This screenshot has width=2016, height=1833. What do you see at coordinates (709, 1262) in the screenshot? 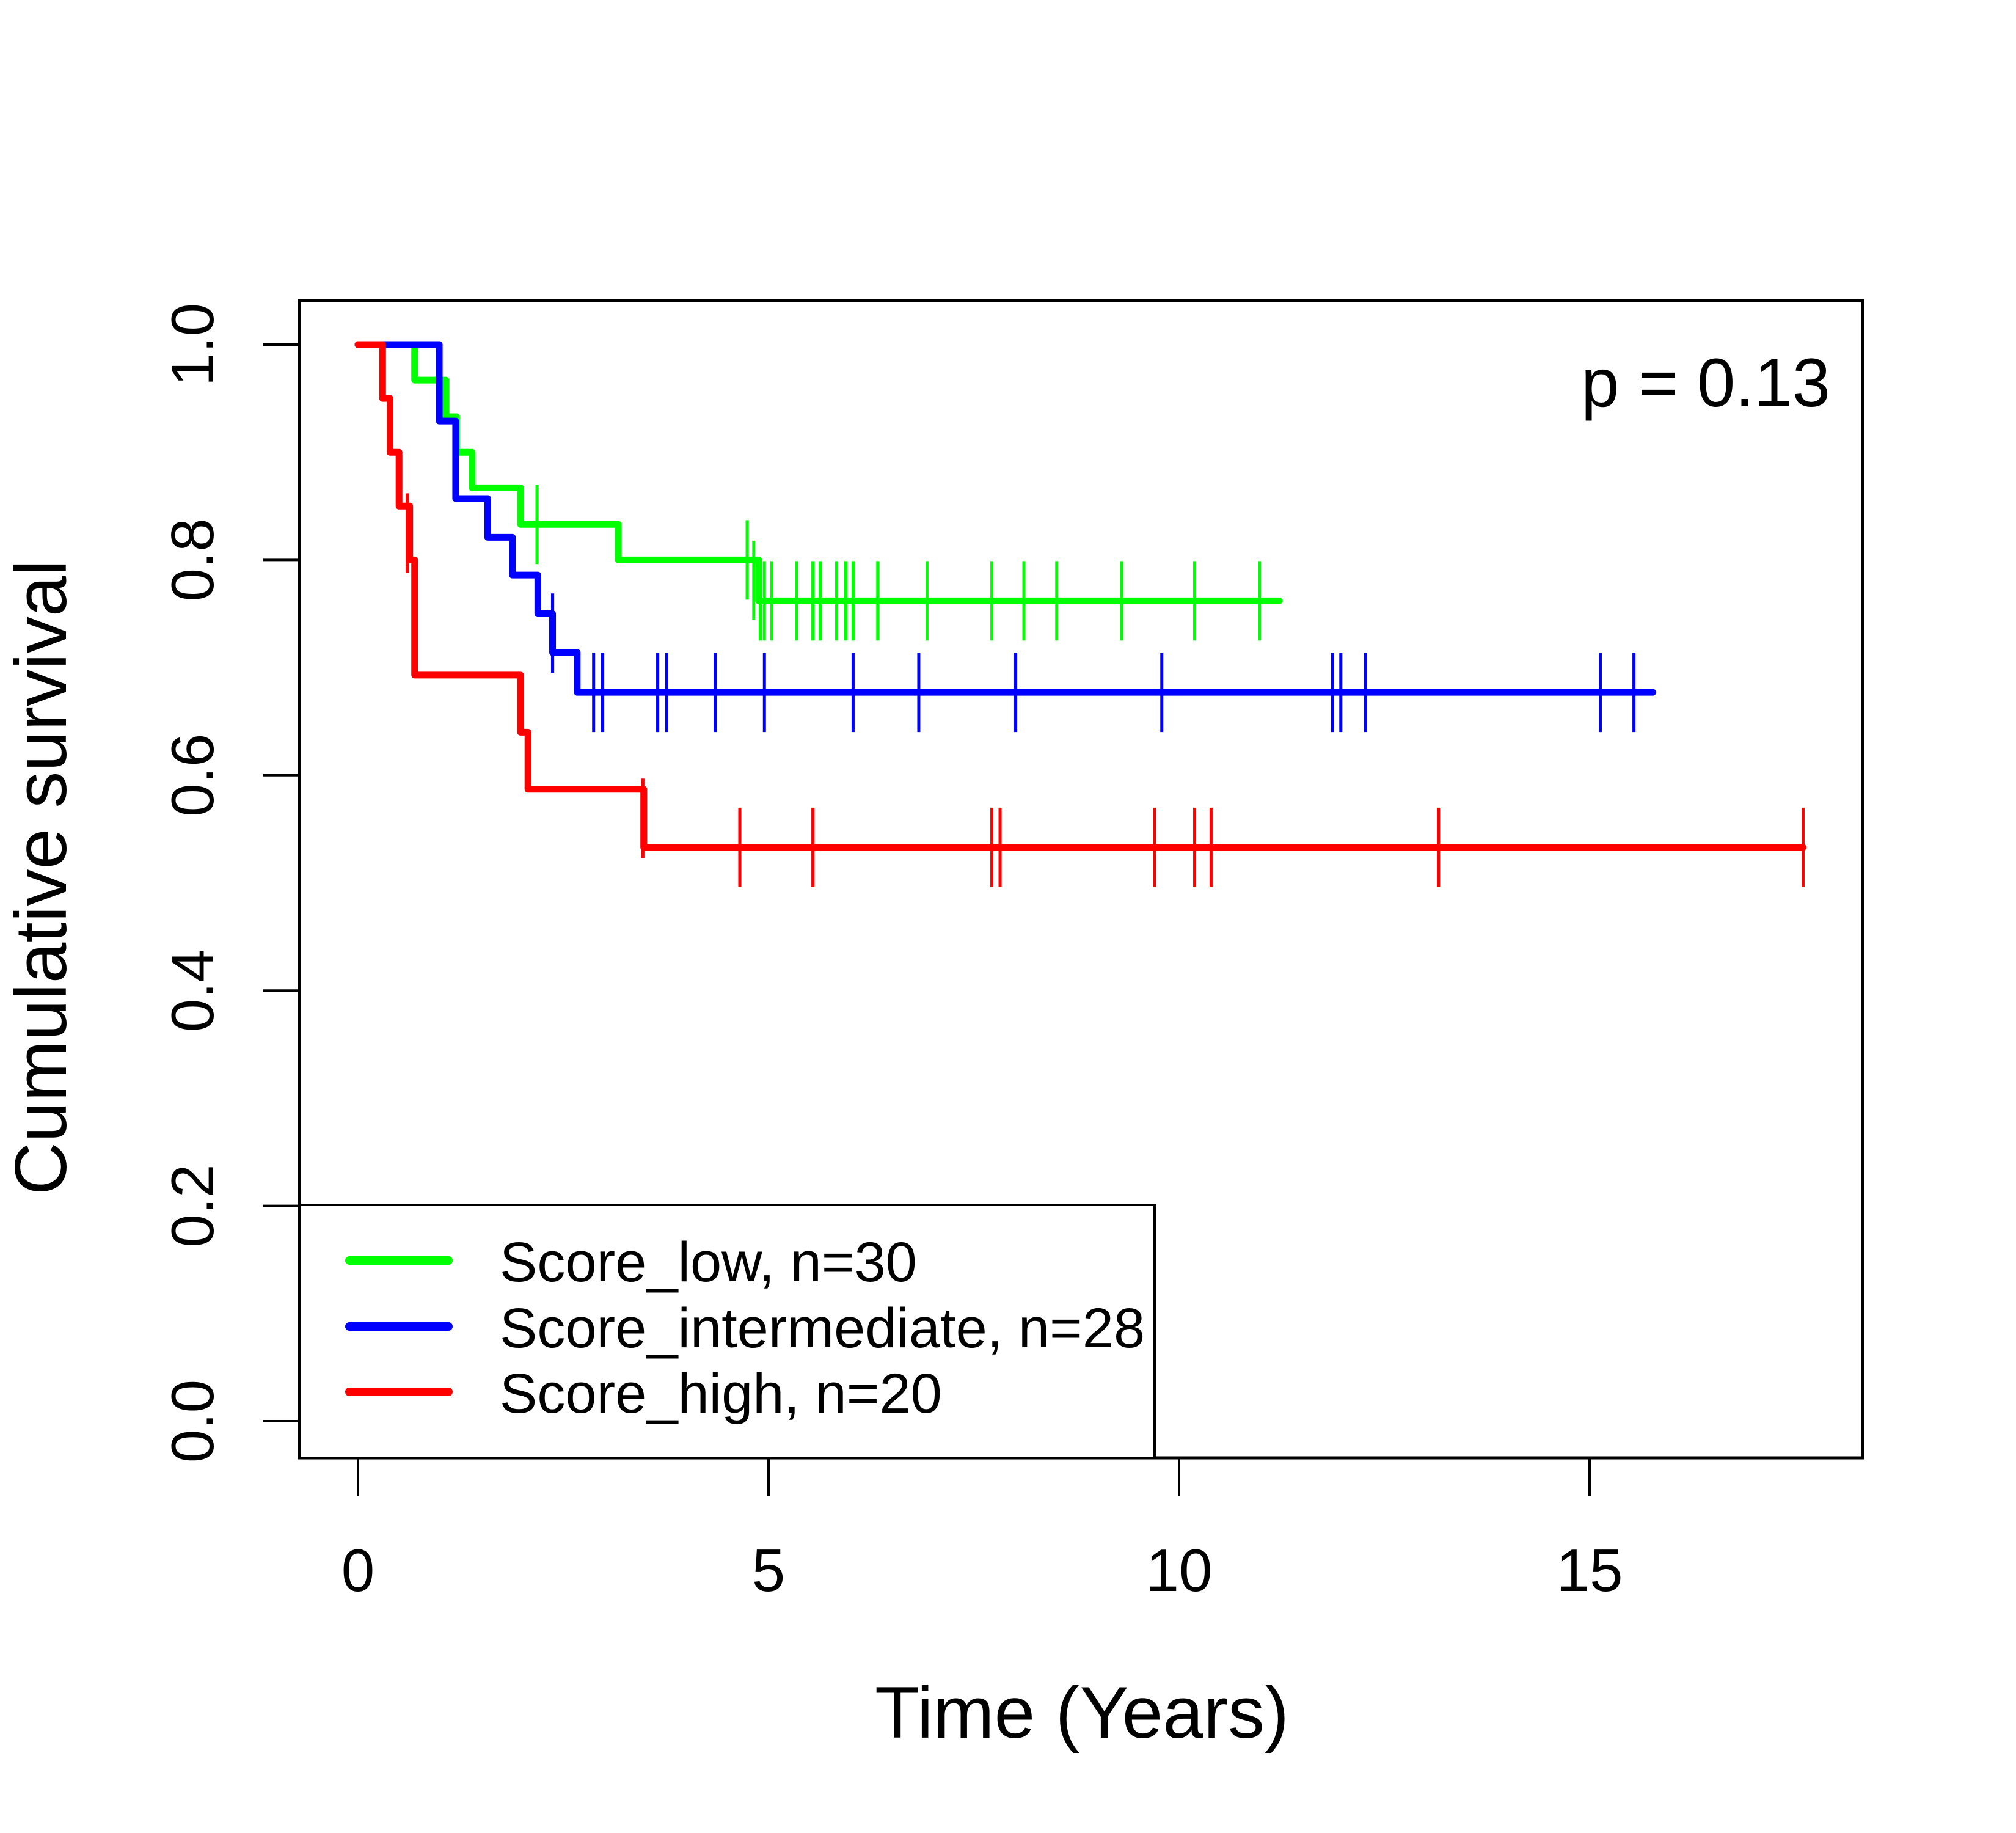
I see `legend-label-low: Score_low, n=30` at bounding box center [709, 1262].